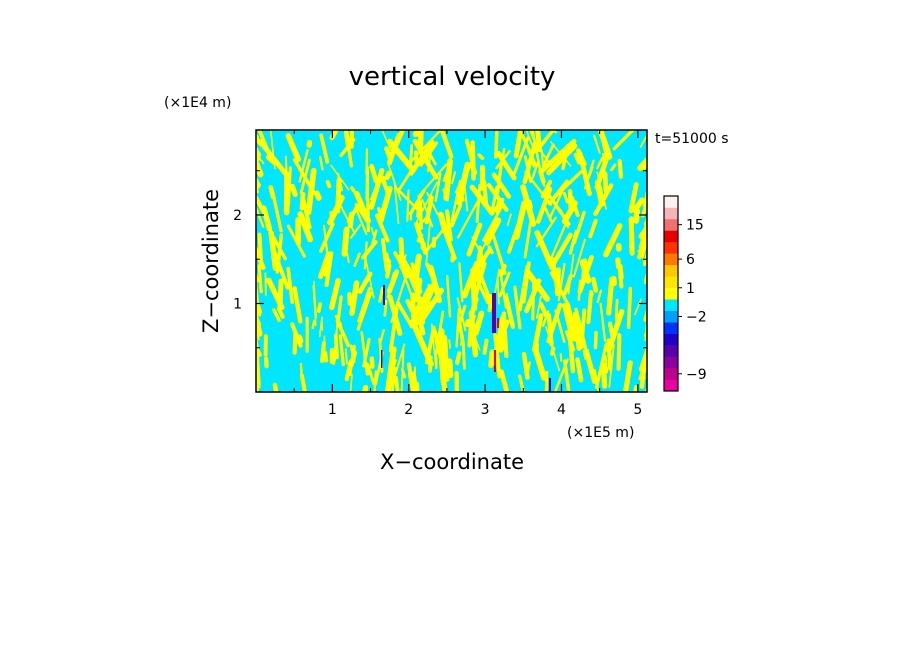 The width and height of the screenshot is (904, 654). I want to click on x-tick-label: 5, so click(637, 410).